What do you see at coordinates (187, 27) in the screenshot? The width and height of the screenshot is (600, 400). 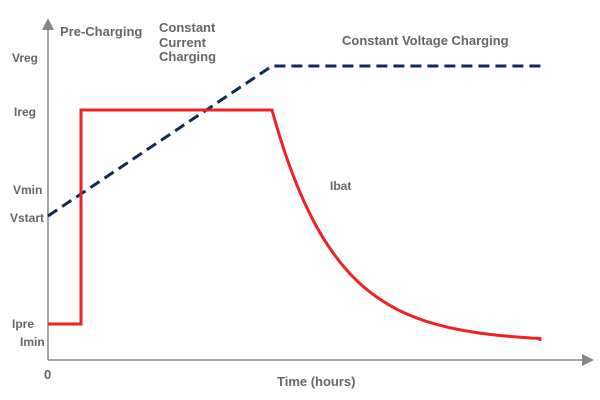 I see `phase-cc-line1: Constant` at bounding box center [187, 27].